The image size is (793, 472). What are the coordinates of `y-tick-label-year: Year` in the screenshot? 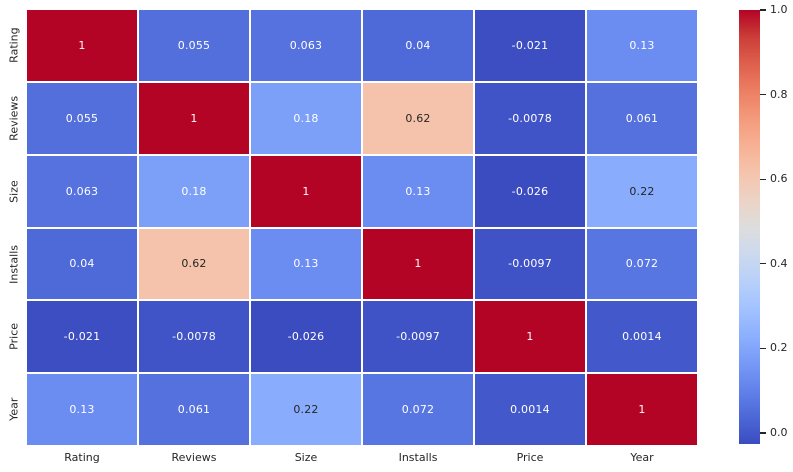 It's located at (14, 409).